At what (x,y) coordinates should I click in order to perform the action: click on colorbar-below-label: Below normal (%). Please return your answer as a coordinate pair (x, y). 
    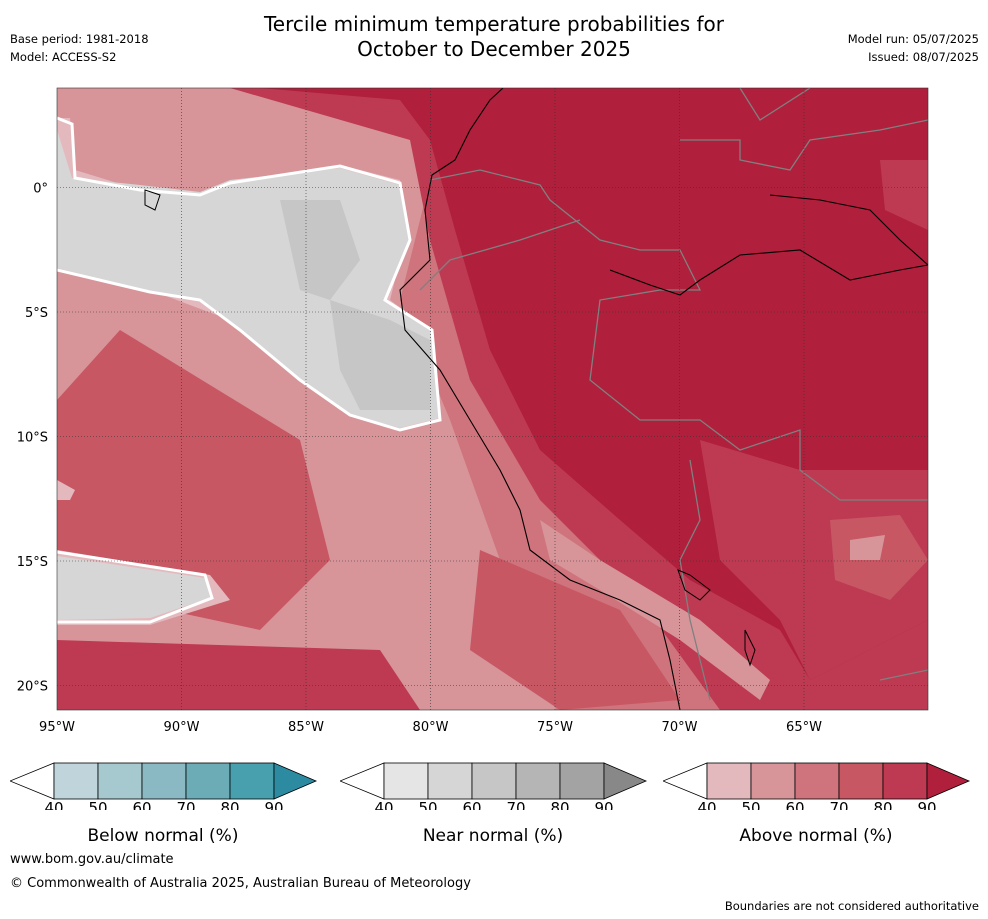
    Looking at the image, I should click on (163, 836).